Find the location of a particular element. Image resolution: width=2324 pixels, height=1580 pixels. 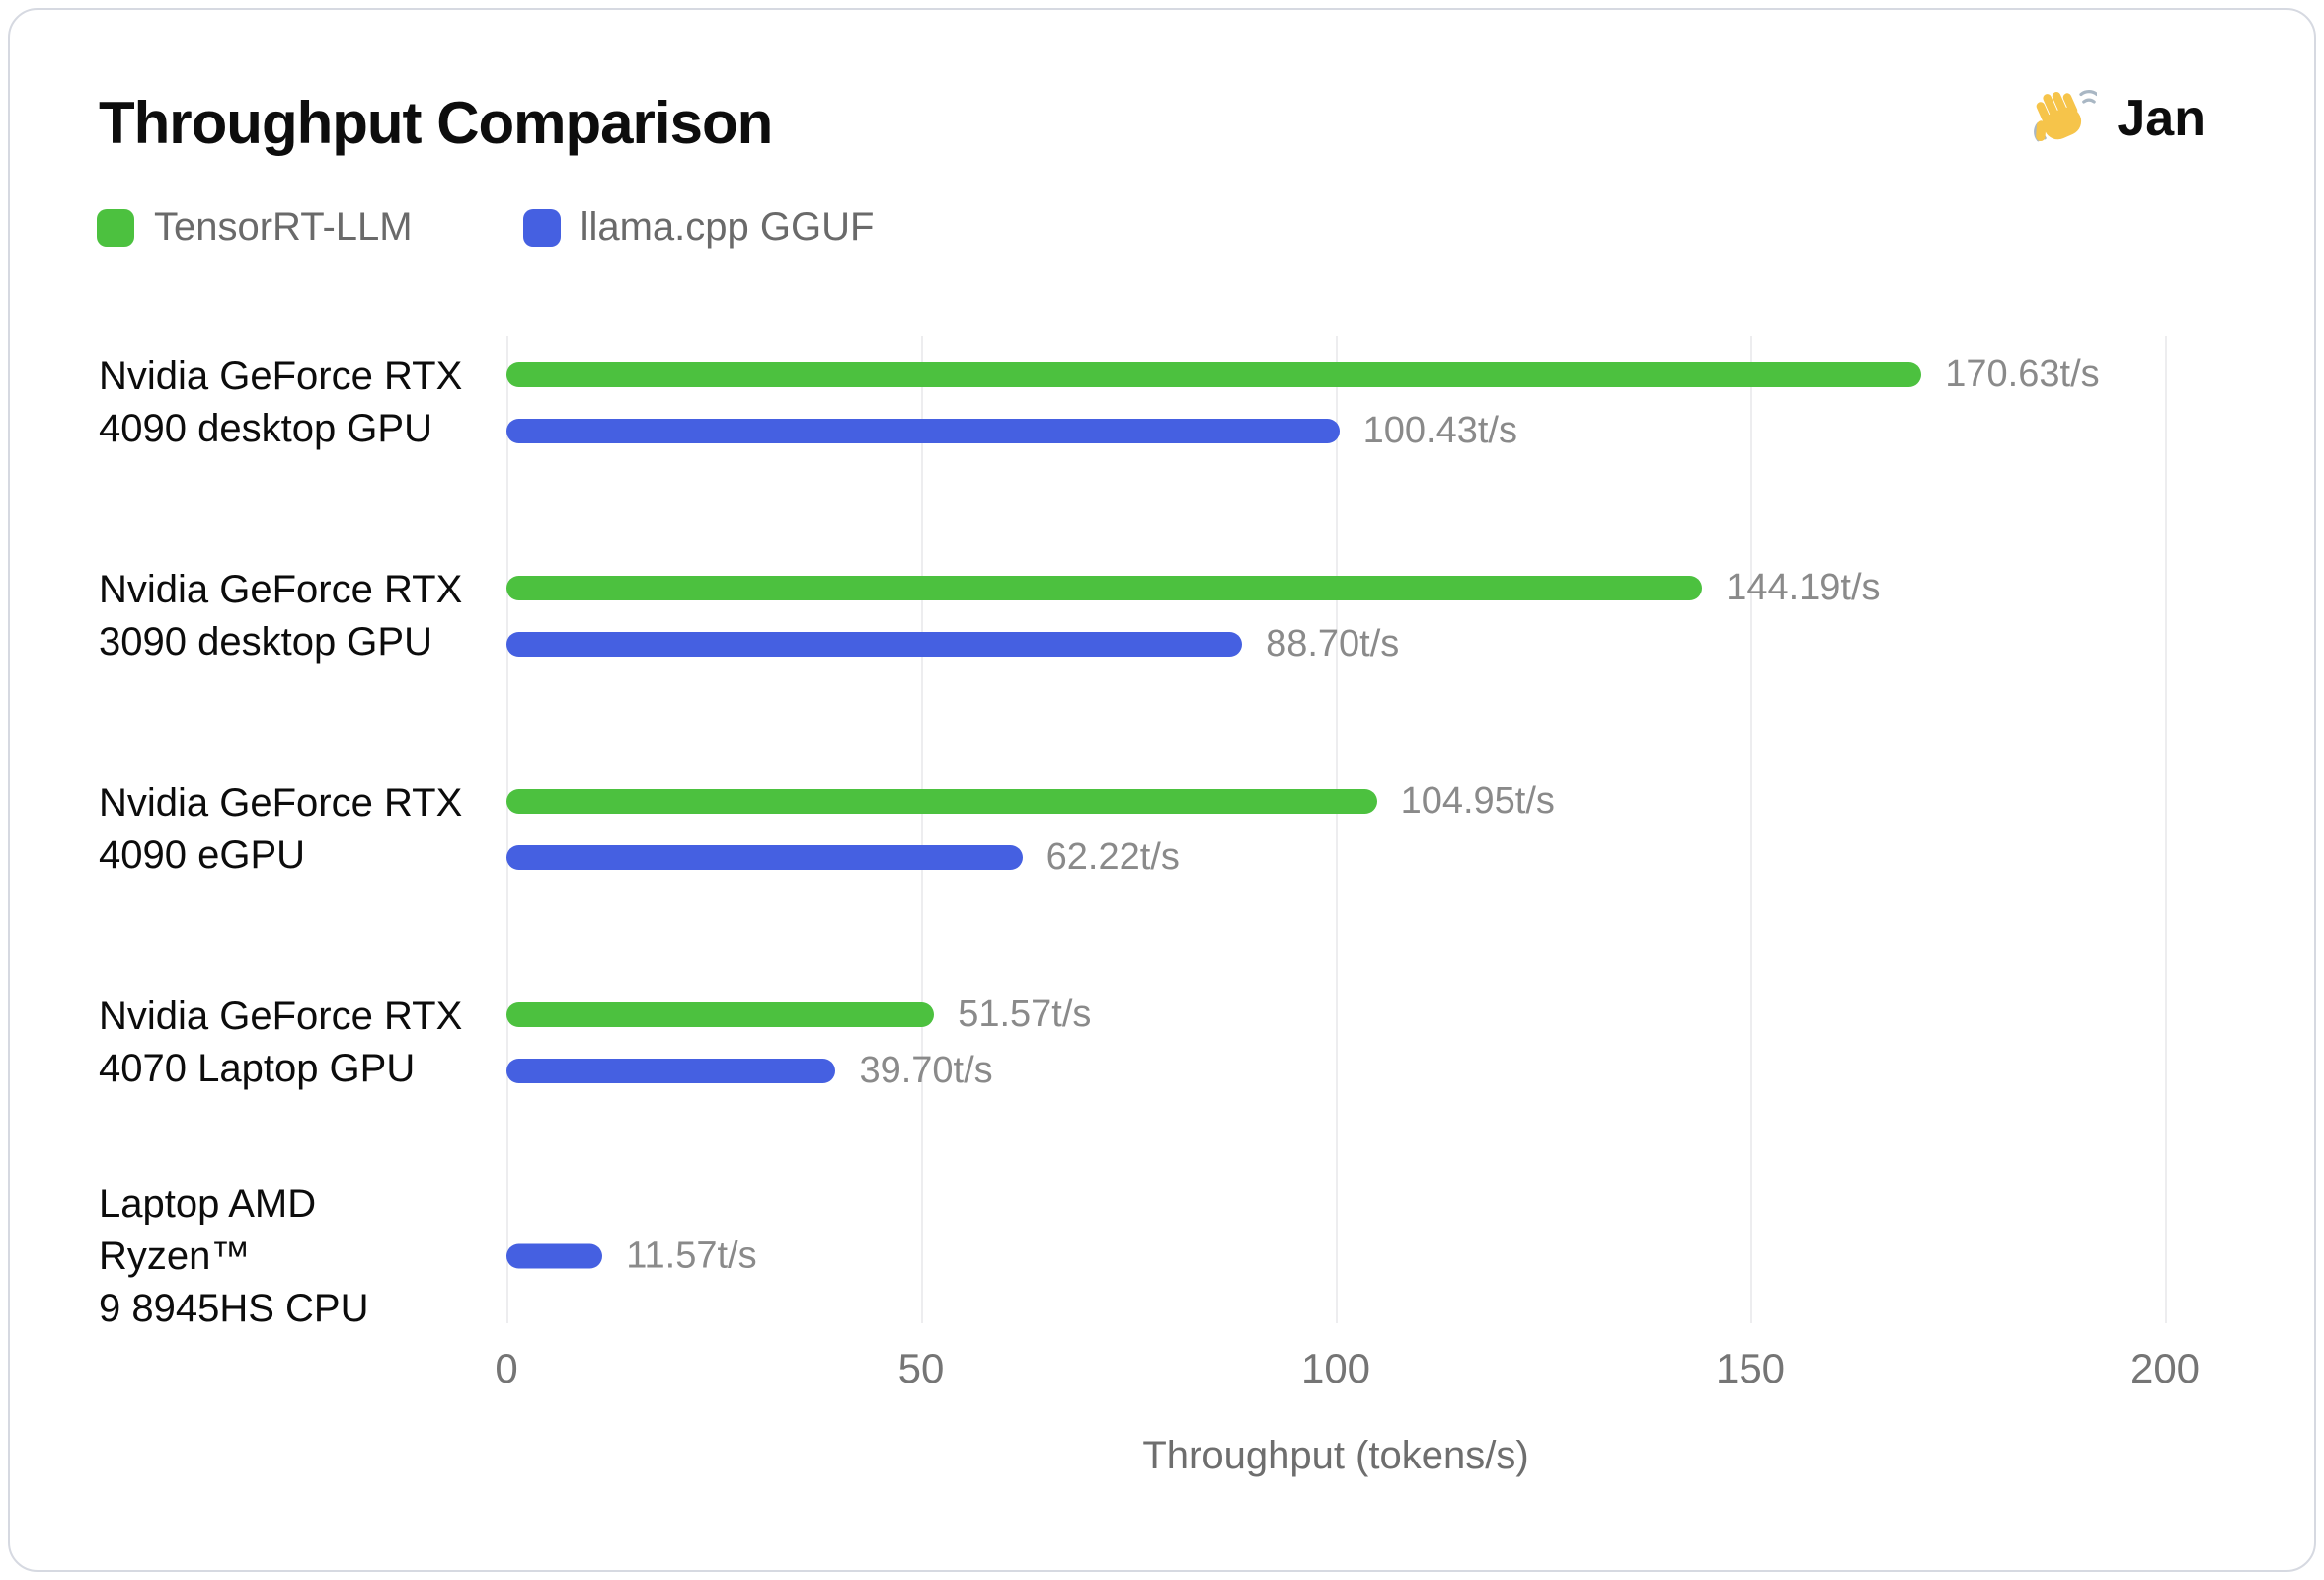

value-label: 100.43t/s is located at coordinates (1439, 431).